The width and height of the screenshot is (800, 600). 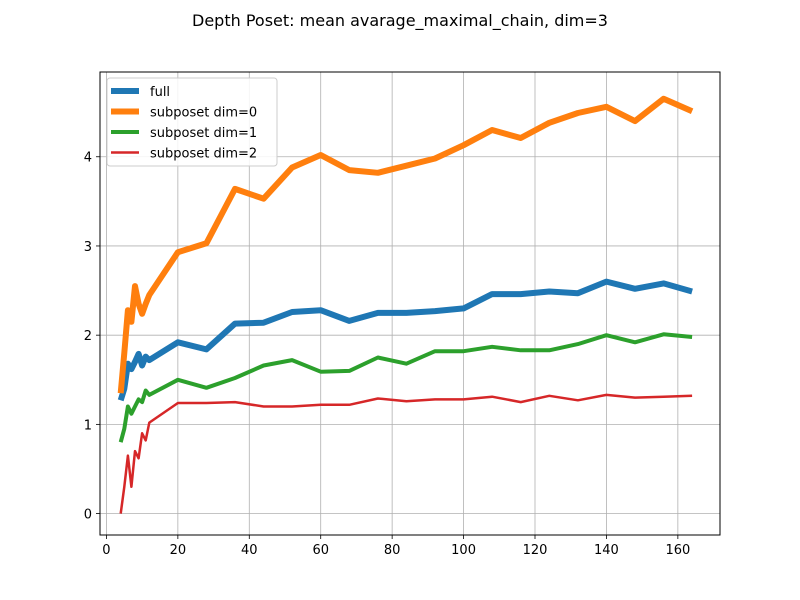 What do you see at coordinates (160, 92) in the screenshot?
I see `legend-label: full` at bounding box center [160, 92].